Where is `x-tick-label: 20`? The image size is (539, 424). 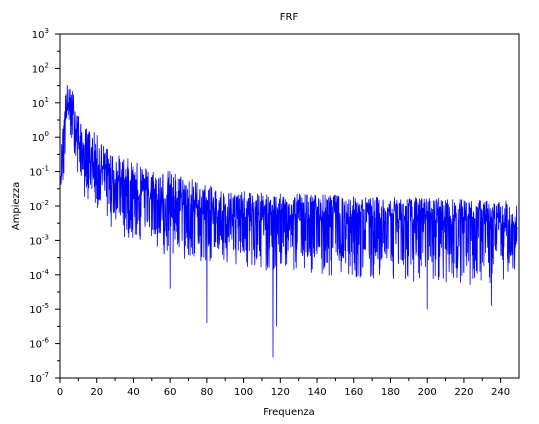 x-tick-label: 20 is located at coordinates (96, 392).